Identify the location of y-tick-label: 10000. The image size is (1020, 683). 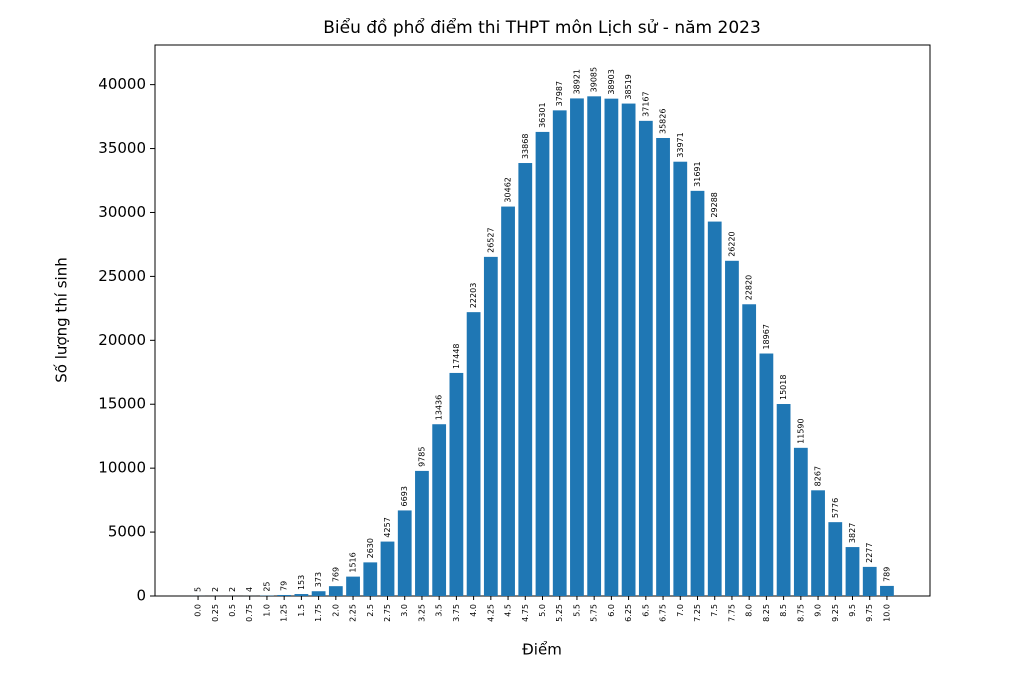
(122, 468).